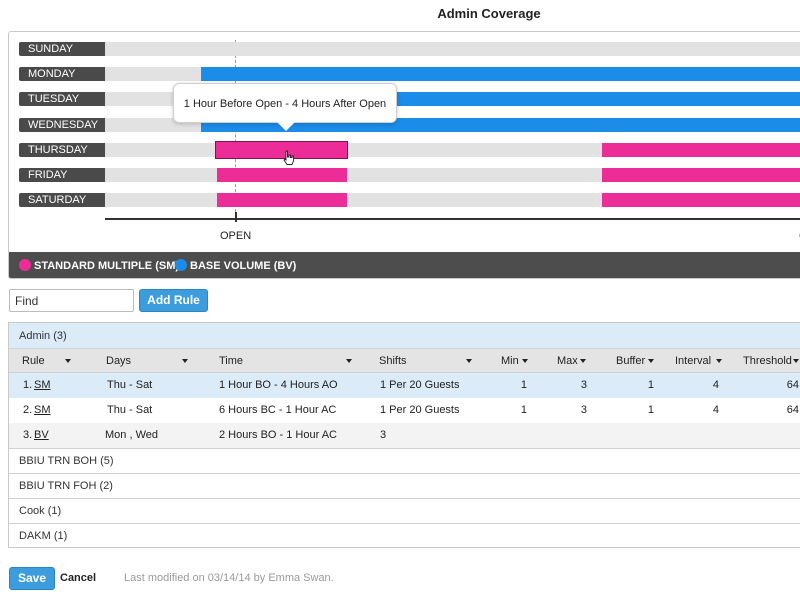 The width and height of the screenshot is (800, 600). Describe the element at coordinates (28, 435) in the screenshot. I see `row-number: 3.` at that location.